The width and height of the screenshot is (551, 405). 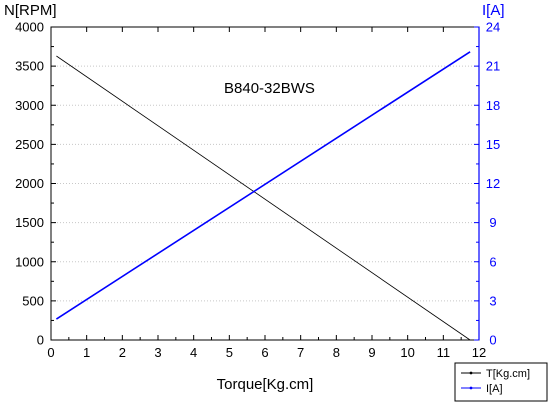 What do you see at coordinates (264, 352) in the screenshot?
I see `x-tick-label: 6` at bounding box center [264, 352].